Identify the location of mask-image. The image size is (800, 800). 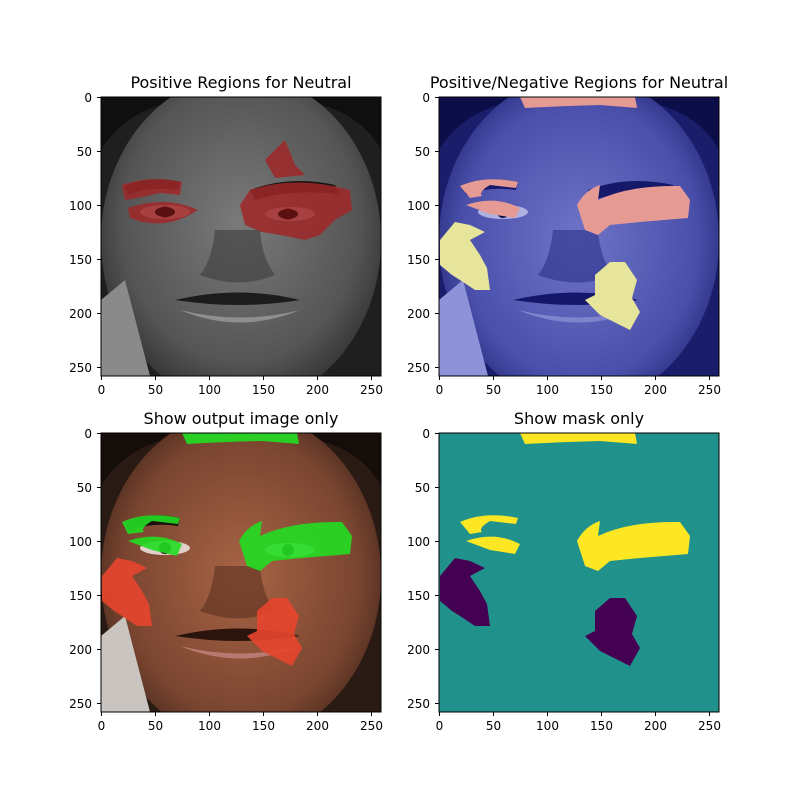
(579, 572).